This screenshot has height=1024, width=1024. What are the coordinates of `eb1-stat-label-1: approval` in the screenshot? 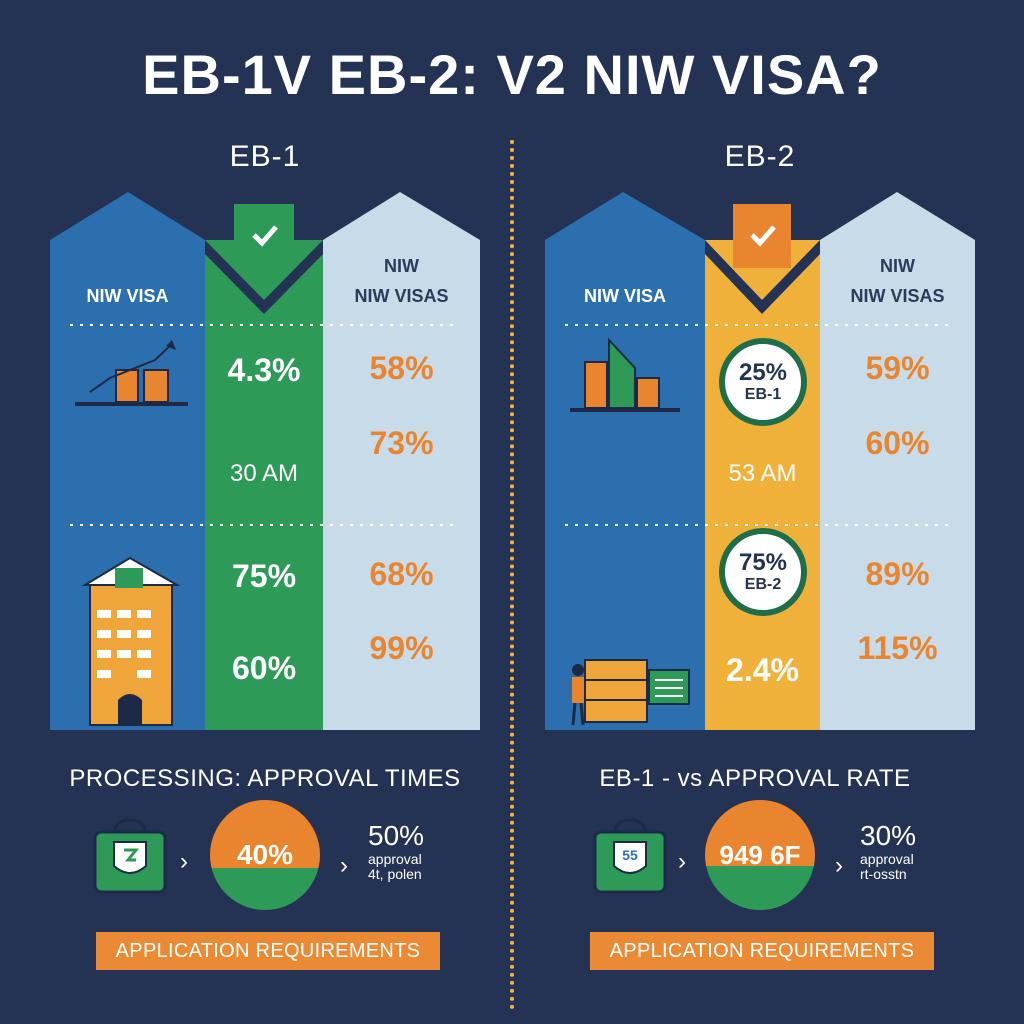 It's located at (395, 859).